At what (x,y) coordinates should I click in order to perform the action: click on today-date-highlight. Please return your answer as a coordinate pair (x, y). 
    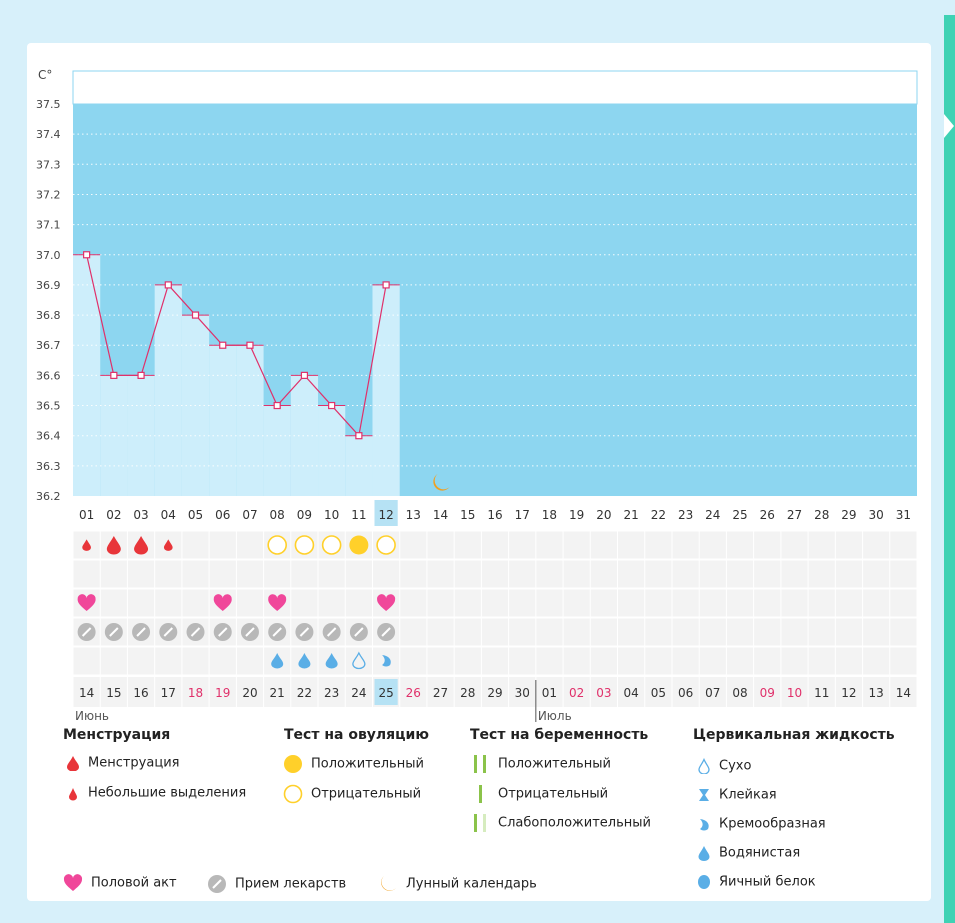
    Looking at the image, I should click on (386, 692).